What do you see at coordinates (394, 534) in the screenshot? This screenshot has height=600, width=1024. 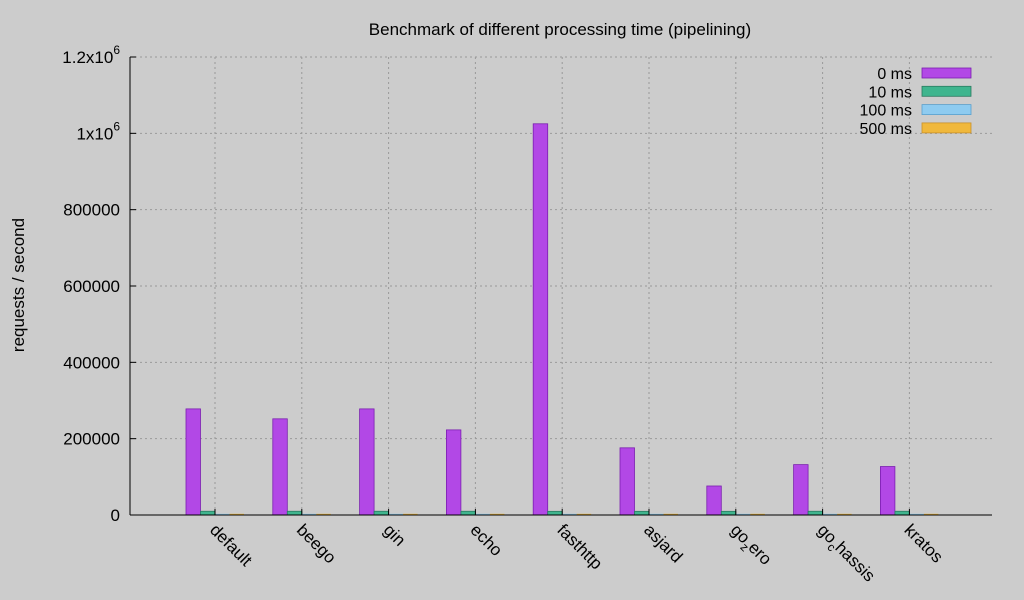 I see `x-tick-label: gin` at bounding box center [394, 534].